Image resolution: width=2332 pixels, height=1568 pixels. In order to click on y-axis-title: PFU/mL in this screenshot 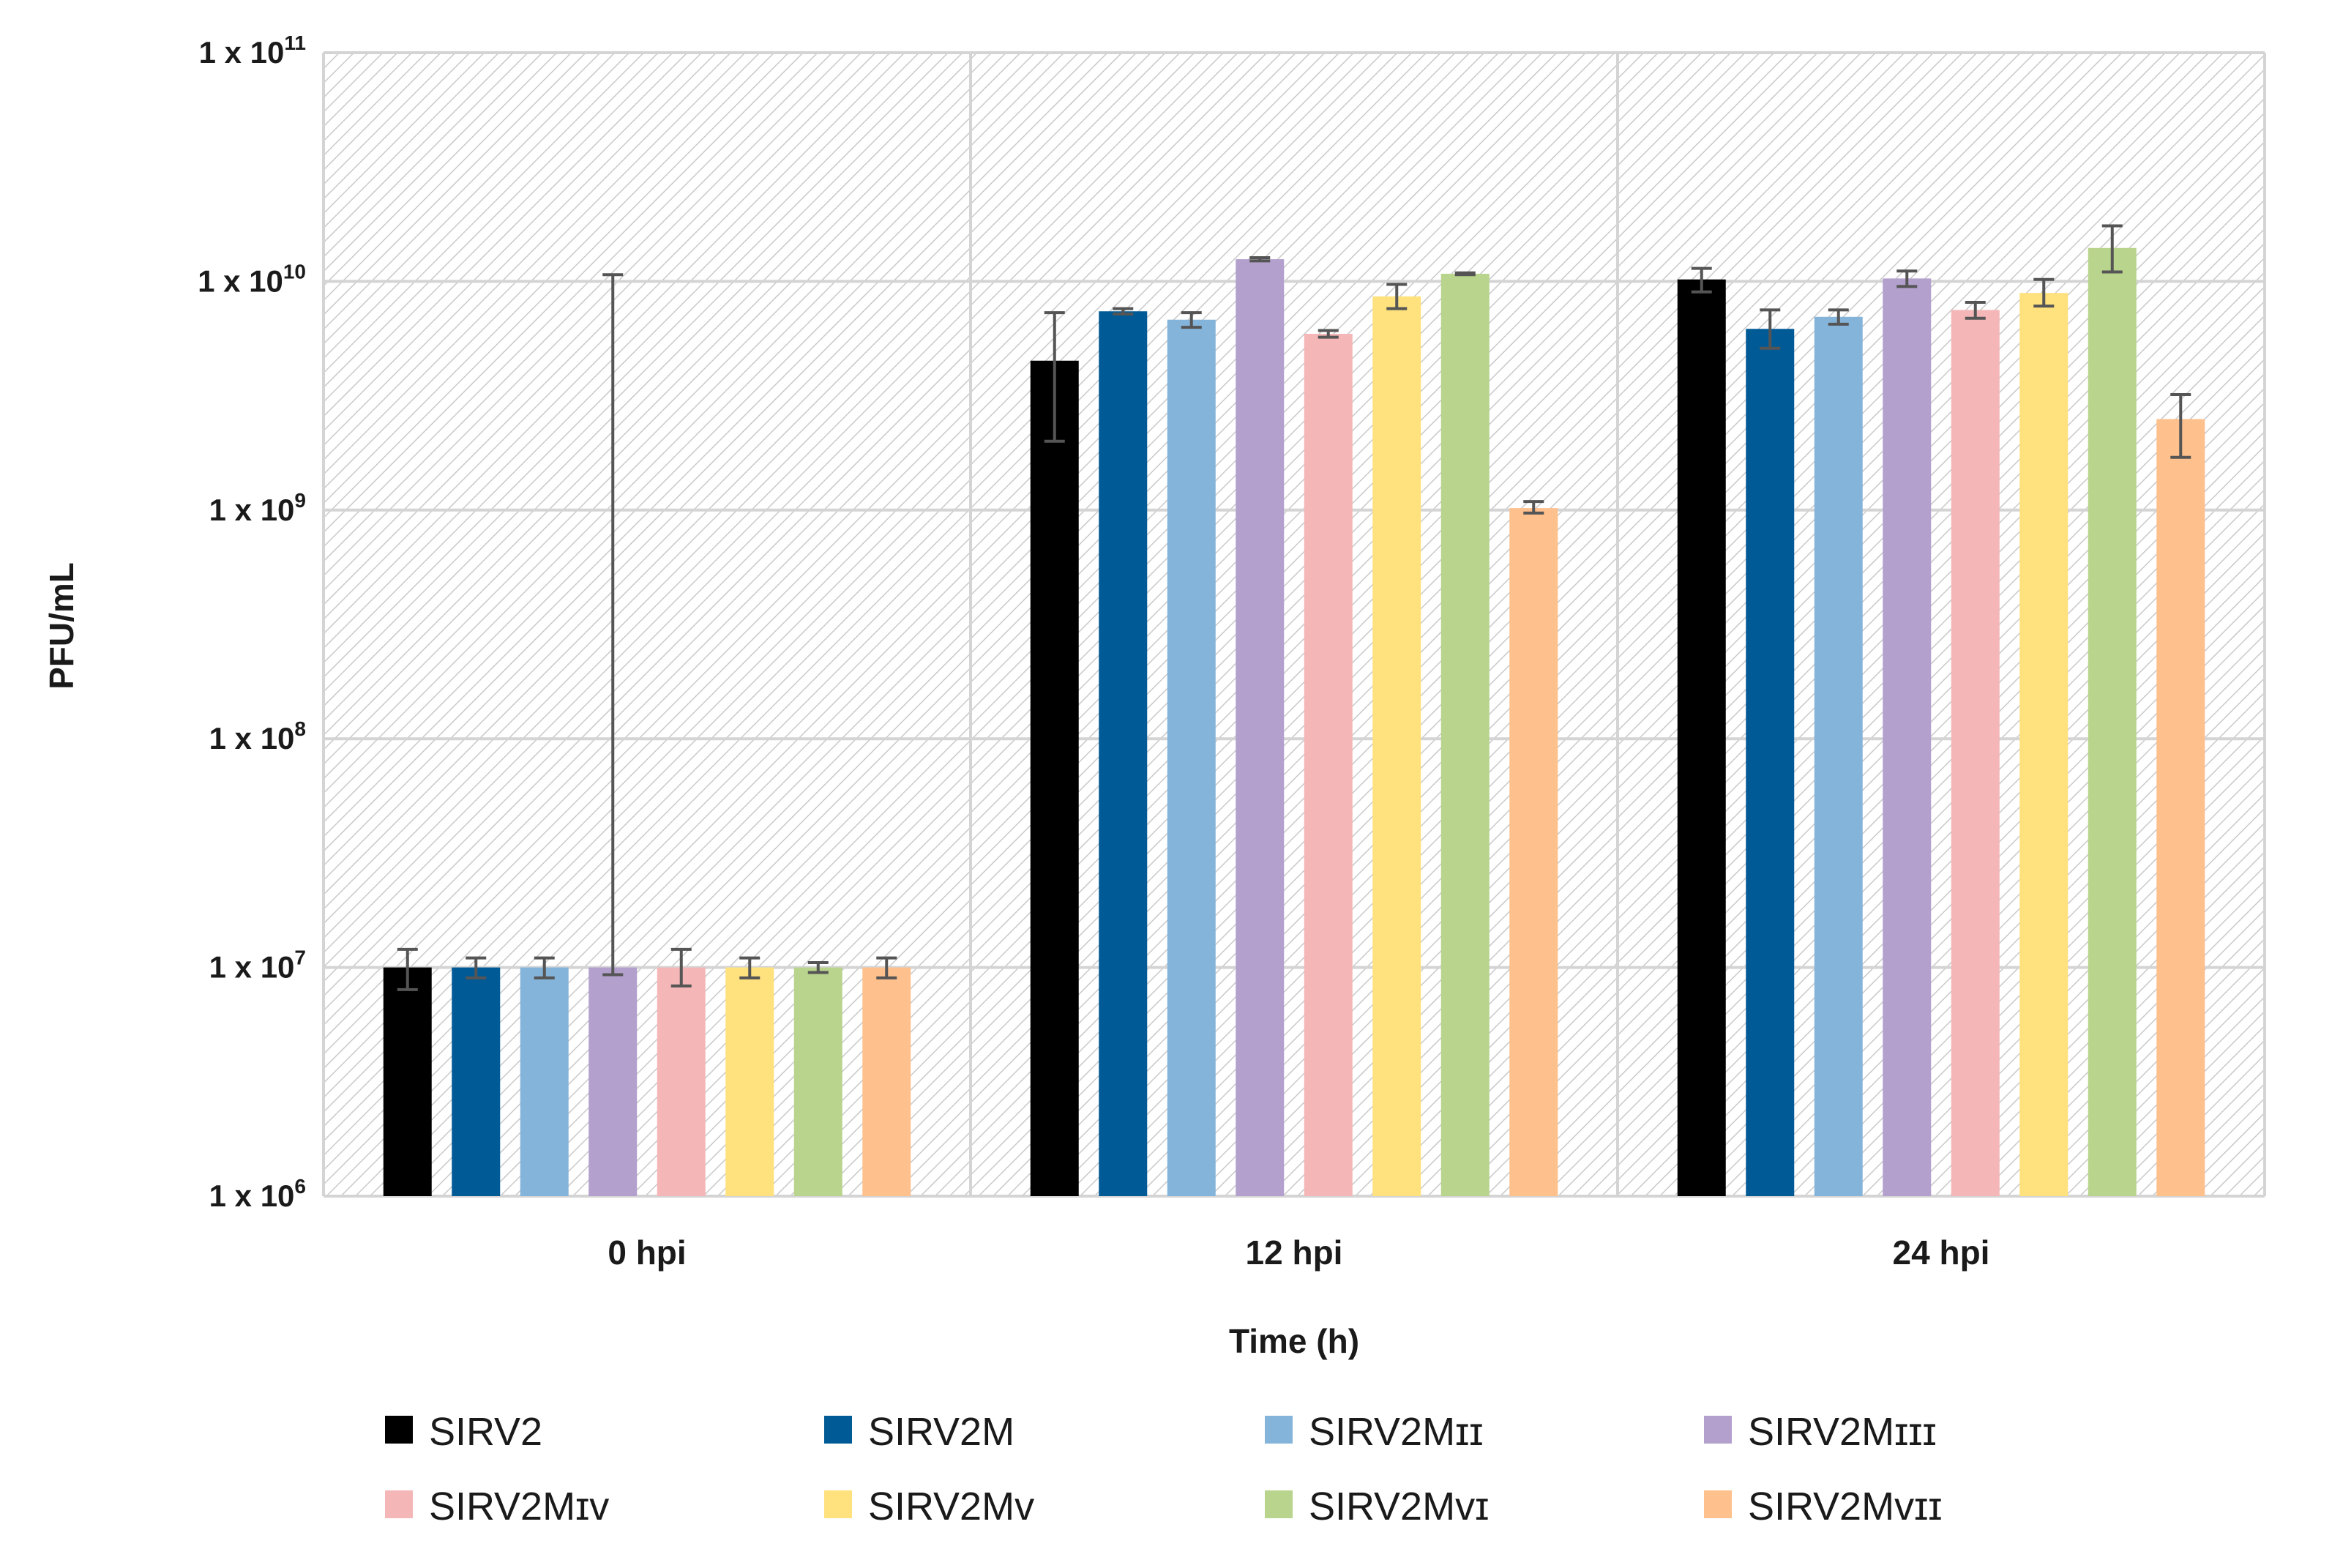, I will do `click(62, 626)`.